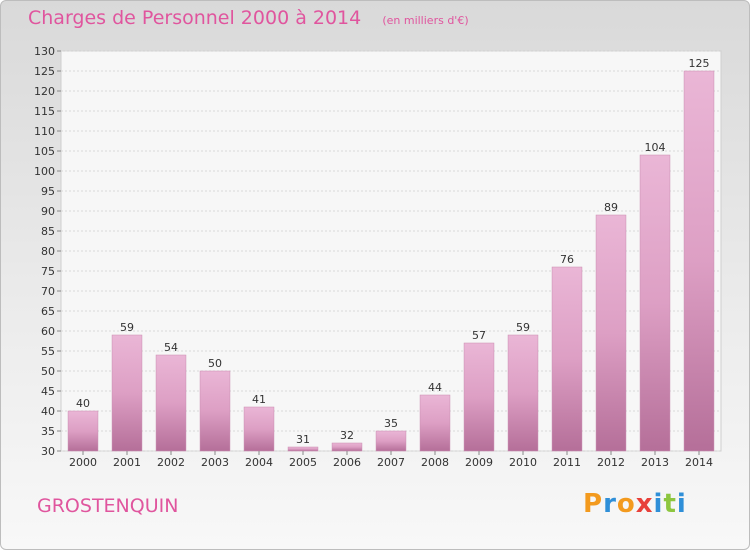 The width and height of the screenshot is (750, 550). Describe the element at coordinates (259, 399) in the screenshot. I see `data-label: 41` at that location.